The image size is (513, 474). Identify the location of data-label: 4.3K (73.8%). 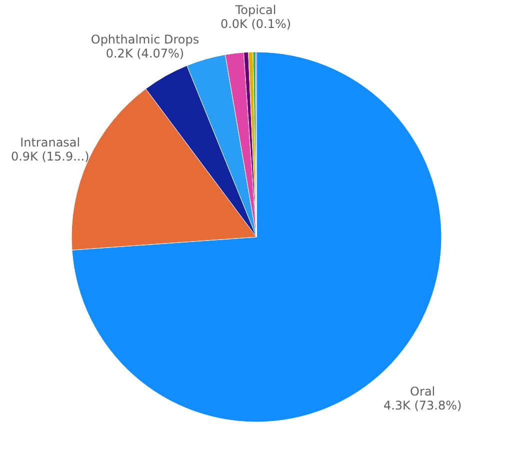
(422, 405).